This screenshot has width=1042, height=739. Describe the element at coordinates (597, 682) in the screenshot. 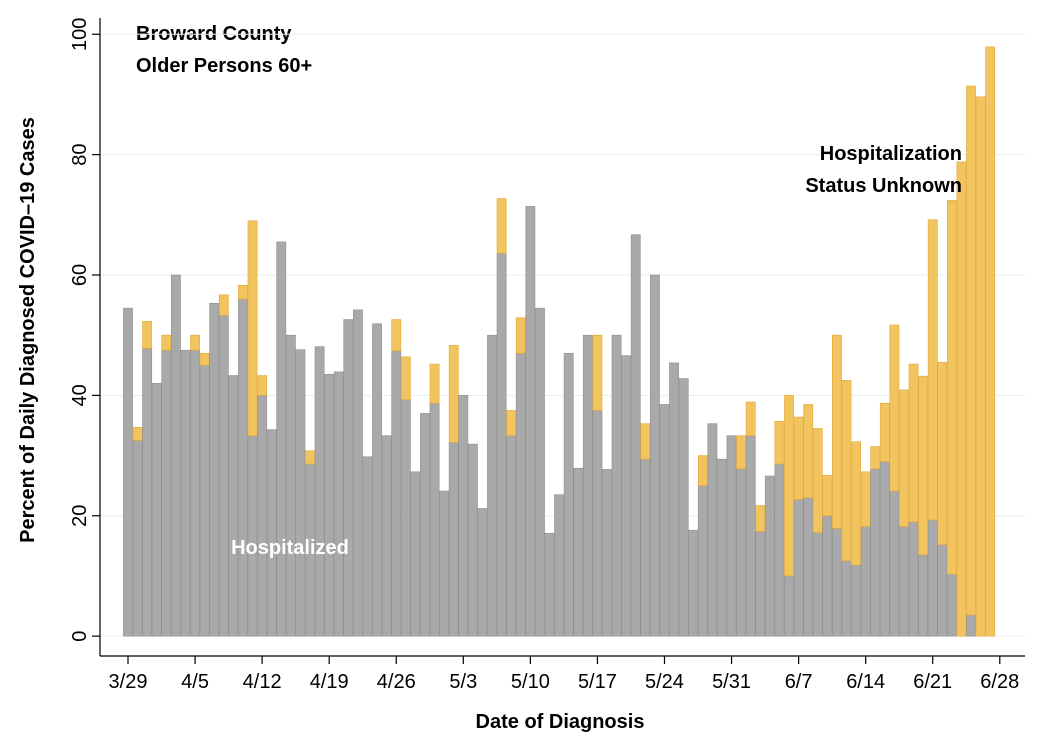

I see `x-tick-label: 5/17` at that location.